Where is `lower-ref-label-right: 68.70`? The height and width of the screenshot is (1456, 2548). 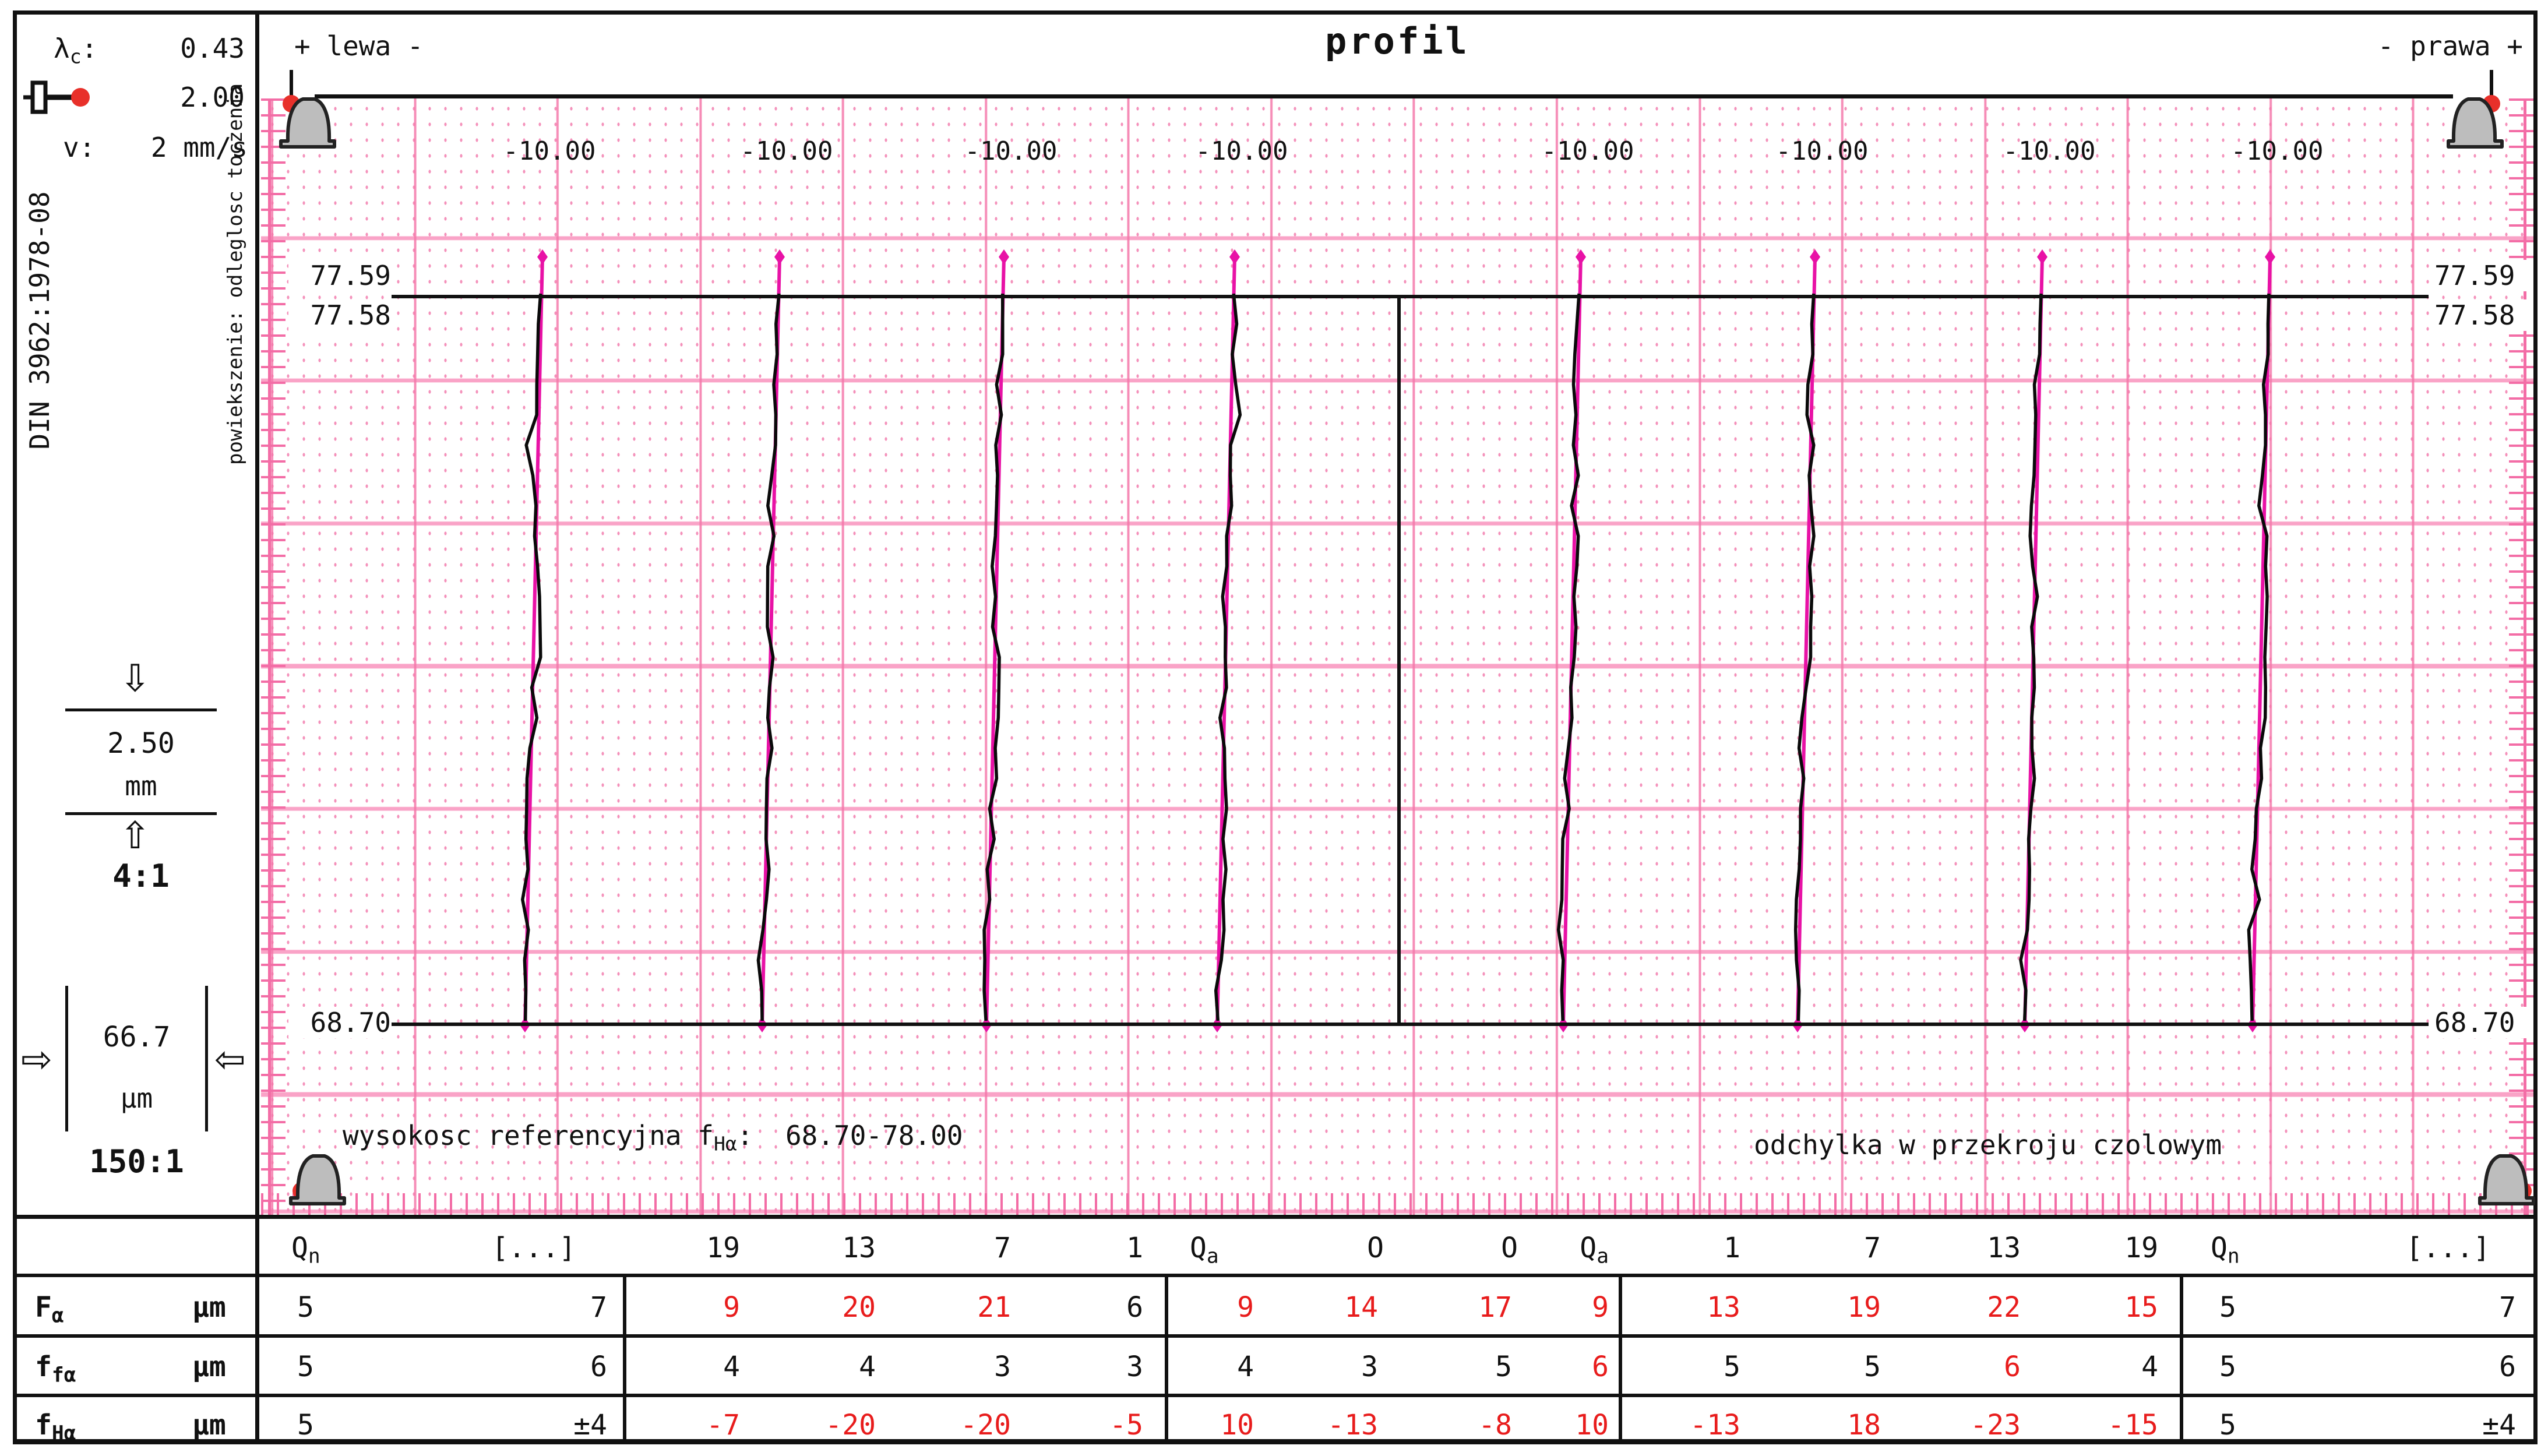
lower-ref-label-right: 68.70 is located at coordinates (2484, 1022).